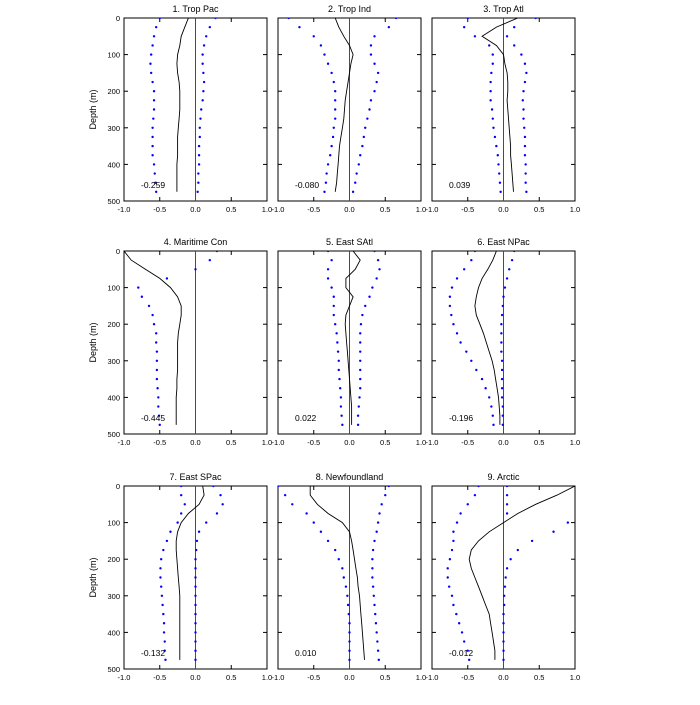 The height and width of the screenshot is (705, 700). What do you see at coordinates (461, 653) in the screenshot?
I see `panel-annotation: -0.012` at bounding box center [461, 653].